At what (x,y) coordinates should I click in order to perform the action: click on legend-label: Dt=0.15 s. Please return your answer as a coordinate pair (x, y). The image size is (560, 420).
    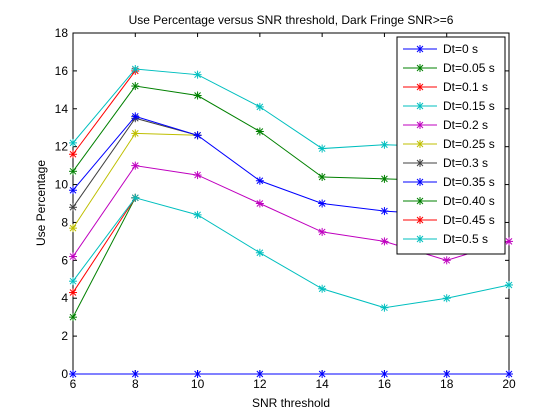
    Looking at the image, I should click on (469, 106).